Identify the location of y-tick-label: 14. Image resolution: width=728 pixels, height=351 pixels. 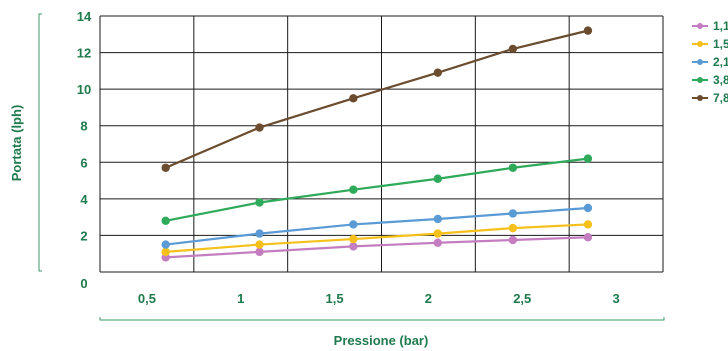
(84, 16).